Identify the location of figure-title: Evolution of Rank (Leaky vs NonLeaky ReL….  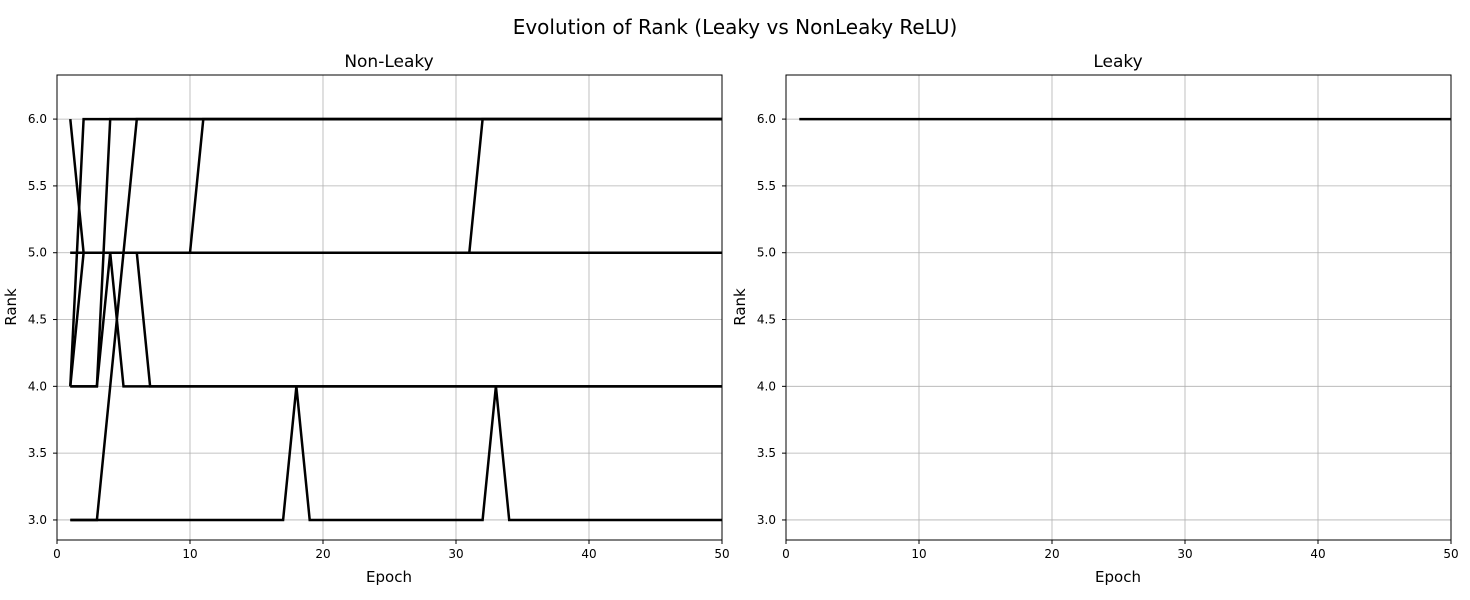
(735, 27).